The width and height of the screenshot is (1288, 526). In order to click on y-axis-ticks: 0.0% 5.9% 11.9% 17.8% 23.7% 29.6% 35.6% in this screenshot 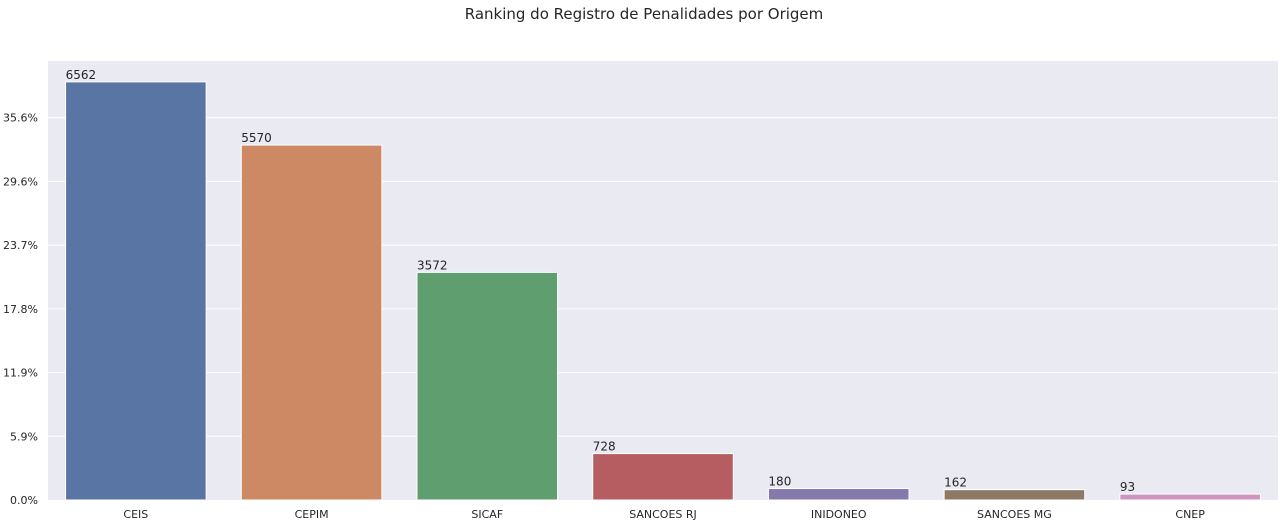, I will do `click(20, 309)`.